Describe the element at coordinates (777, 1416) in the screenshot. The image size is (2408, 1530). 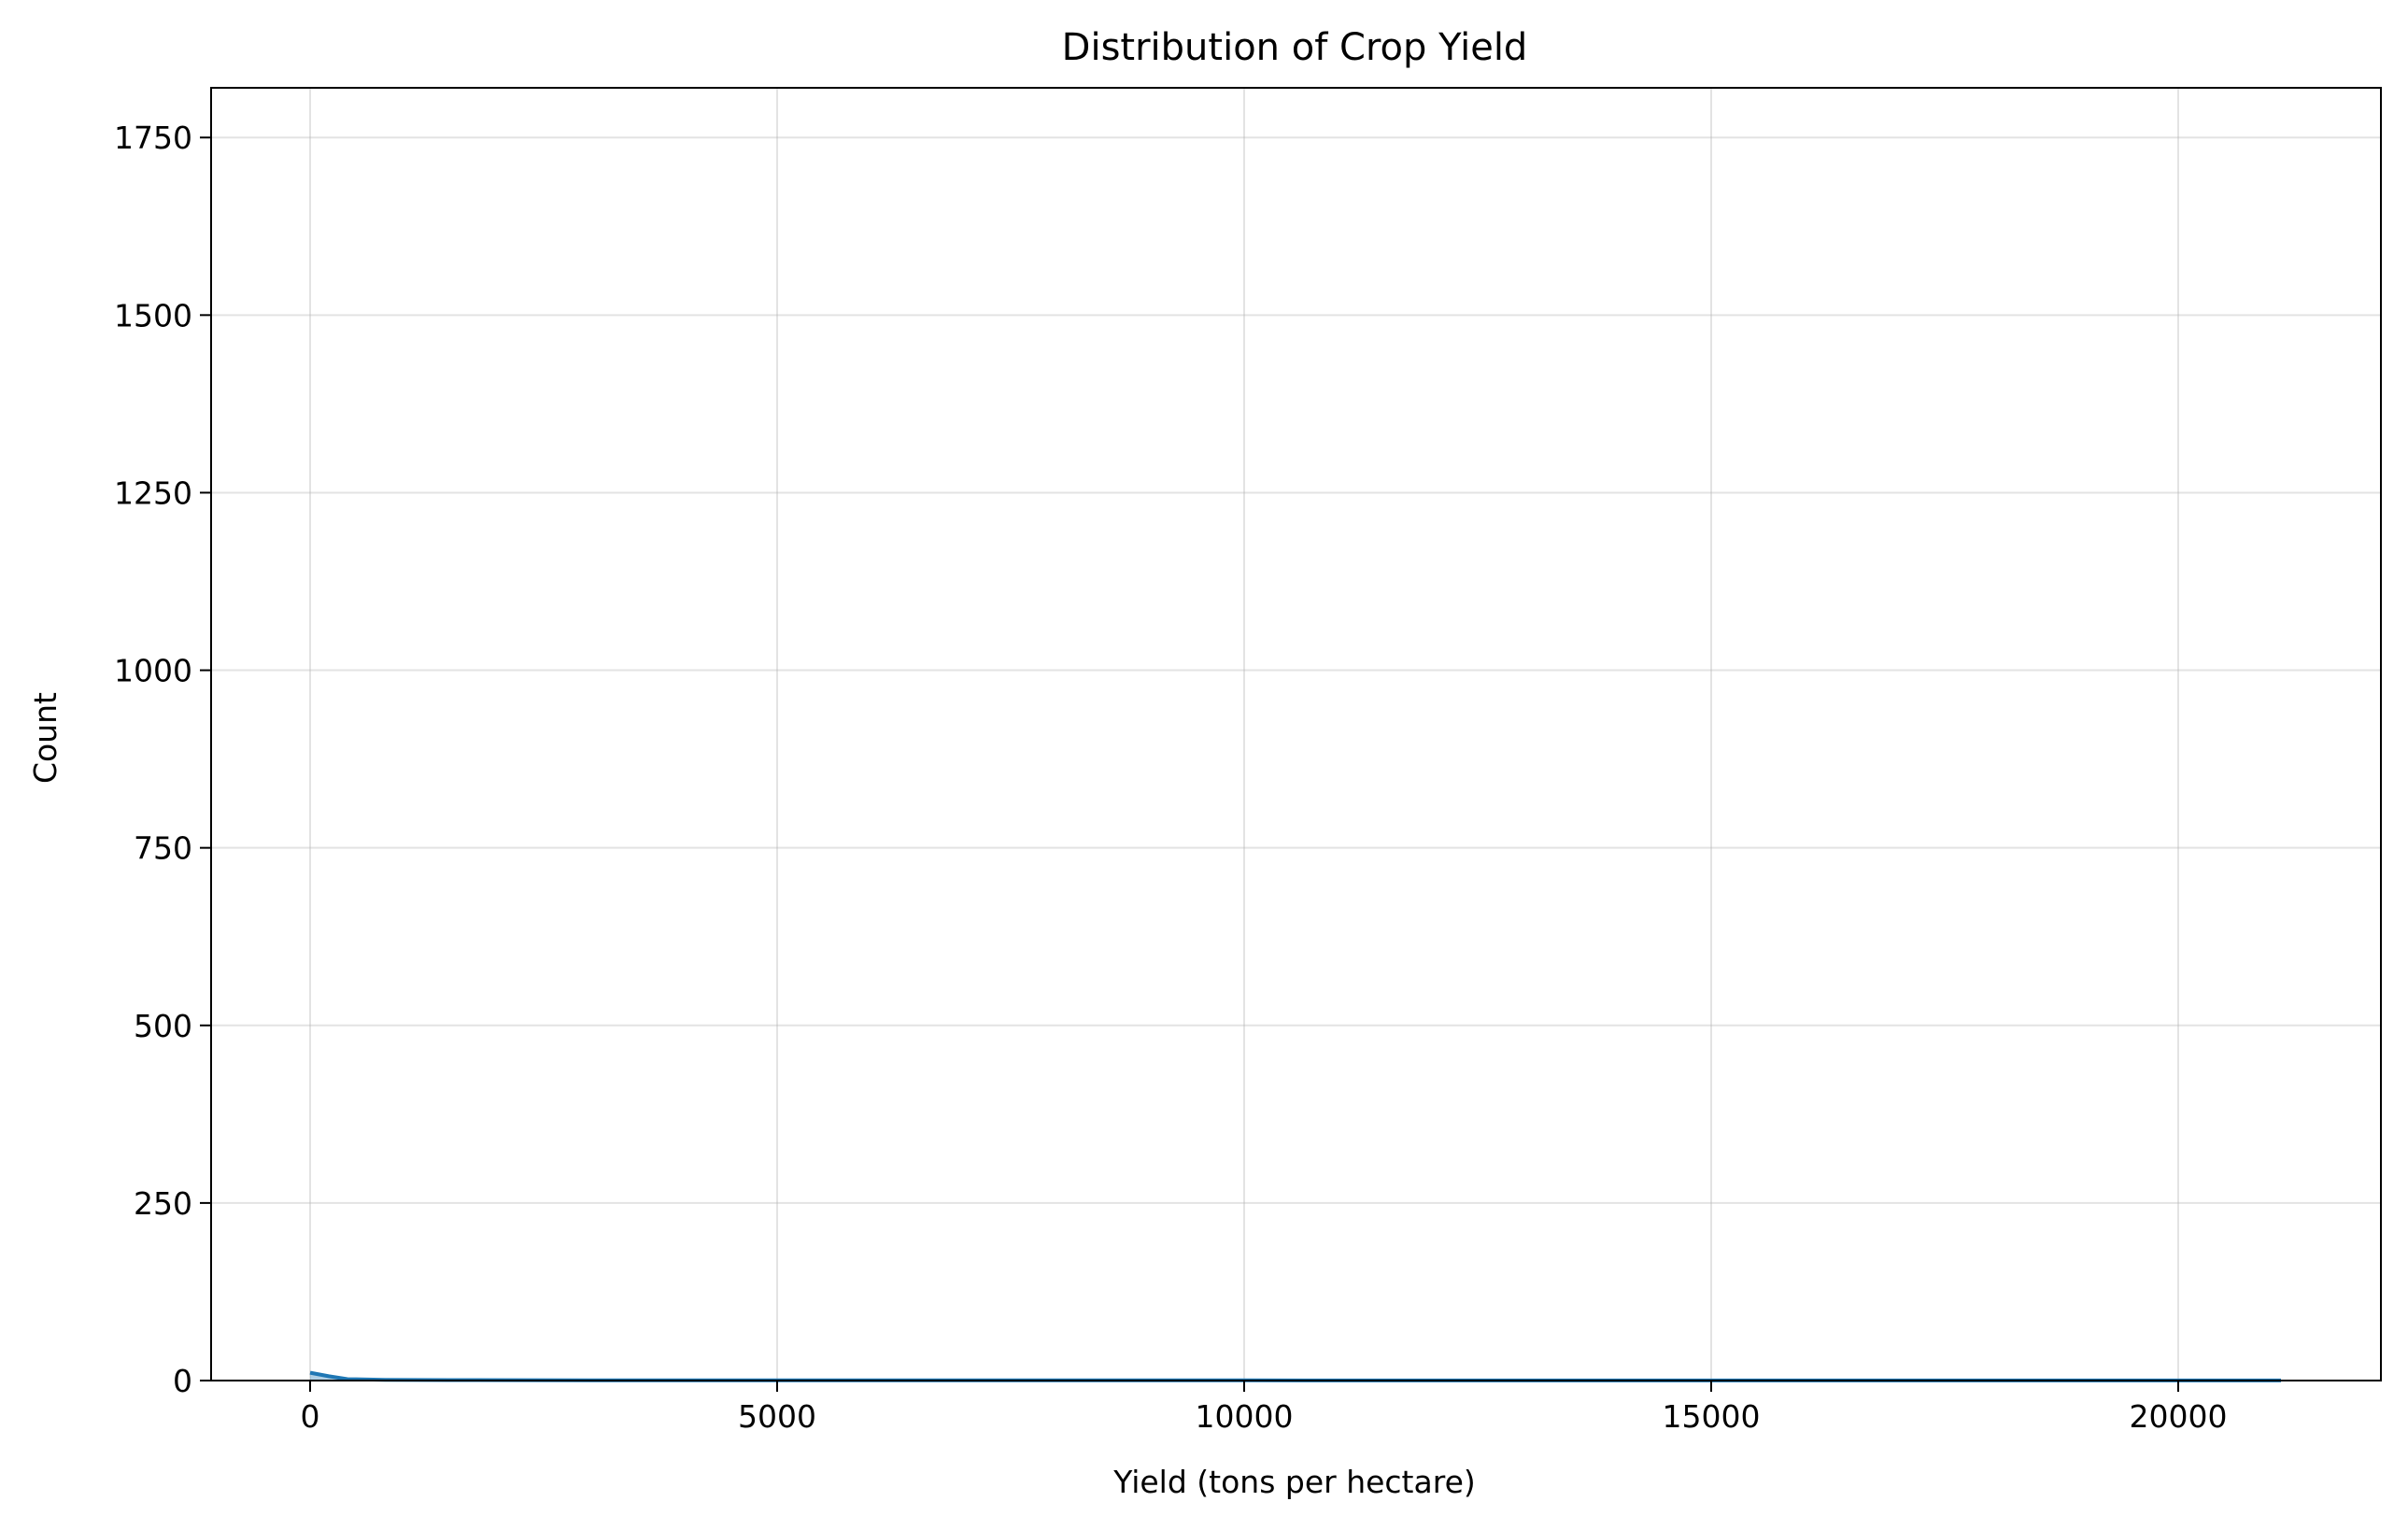
I see `x-tick-label: 5000` at that location.